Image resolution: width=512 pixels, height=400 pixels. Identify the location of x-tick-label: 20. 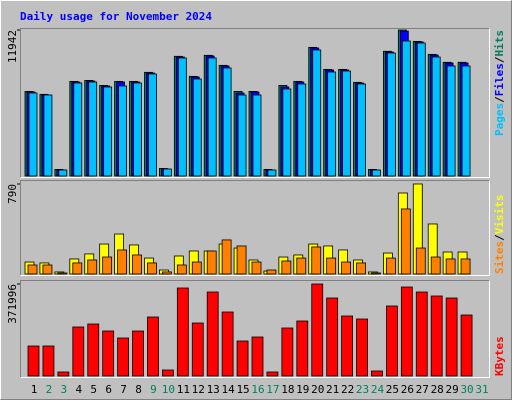
(317, 389).